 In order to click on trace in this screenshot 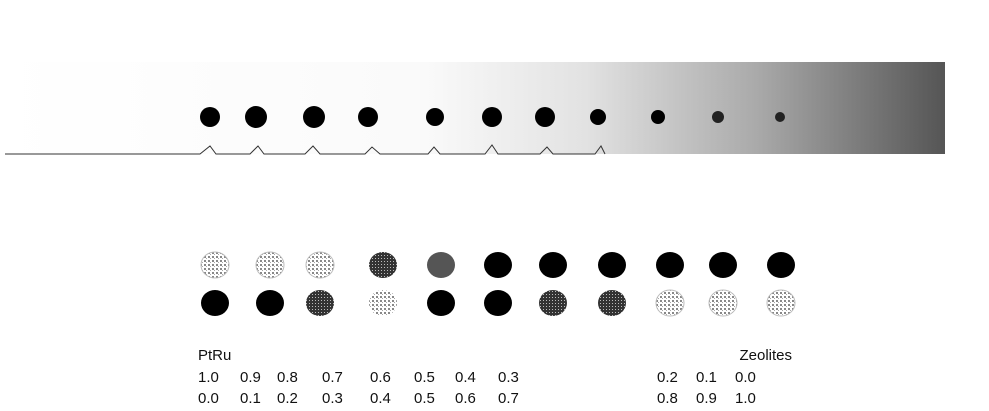, I will do `click(305, 149)`.